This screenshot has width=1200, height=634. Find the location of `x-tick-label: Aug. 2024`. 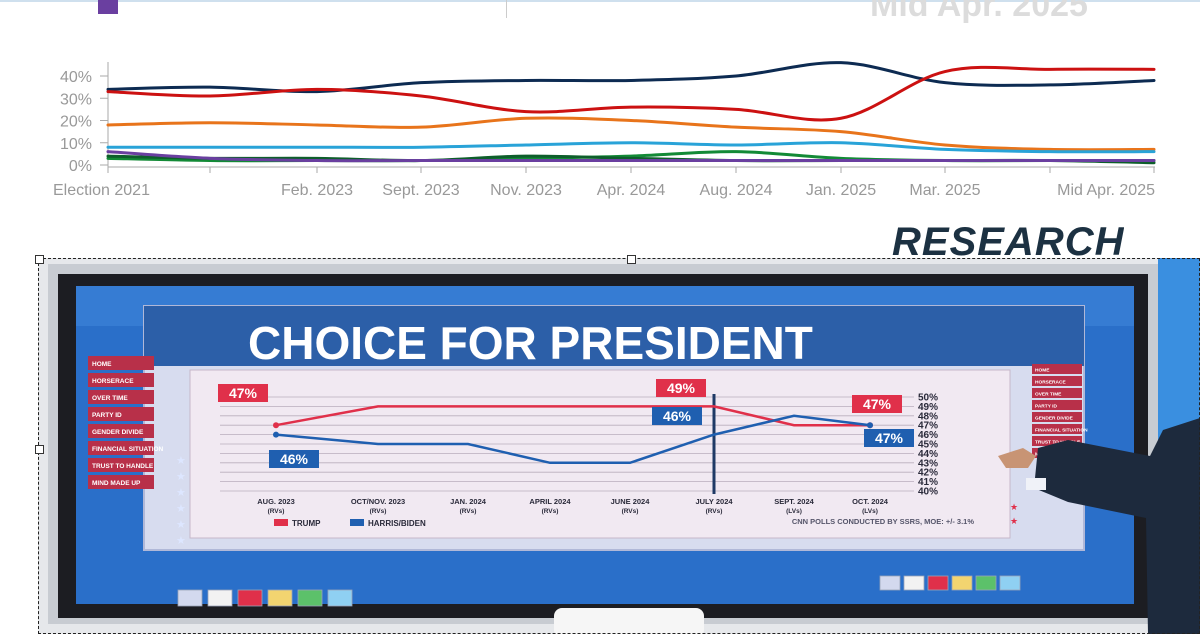

x-tick-label: Aug. 2024 is located at coordinates (736, 190).